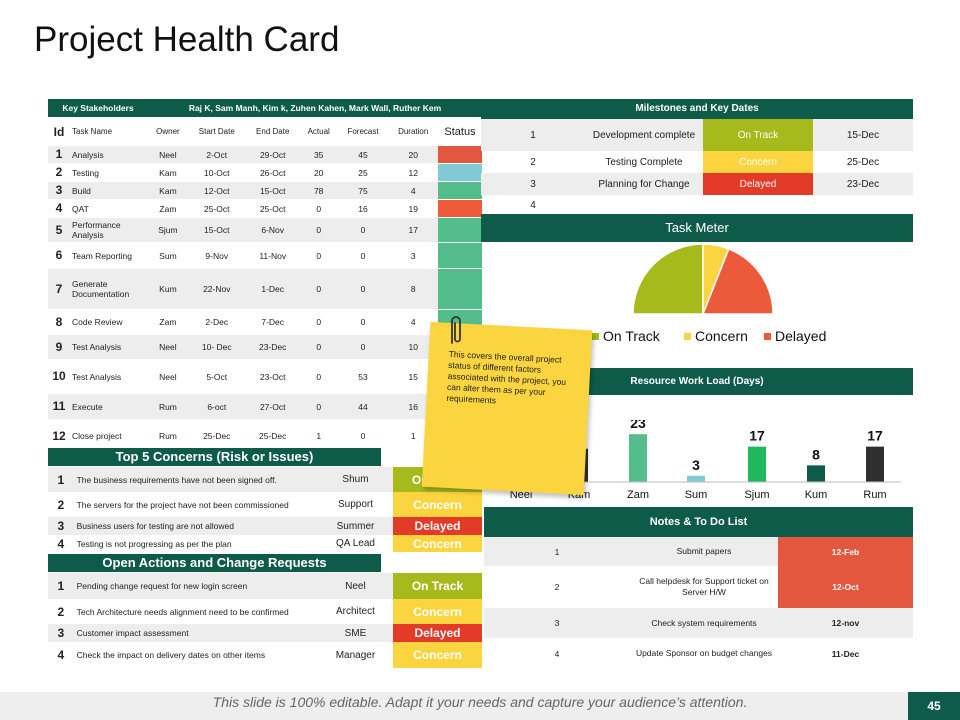 The height and width of the screenshot is (720, 960). Describe the element at coordinates (168, 230) in the screenshot. I see `task-owner-cell: Sjum` at that location.